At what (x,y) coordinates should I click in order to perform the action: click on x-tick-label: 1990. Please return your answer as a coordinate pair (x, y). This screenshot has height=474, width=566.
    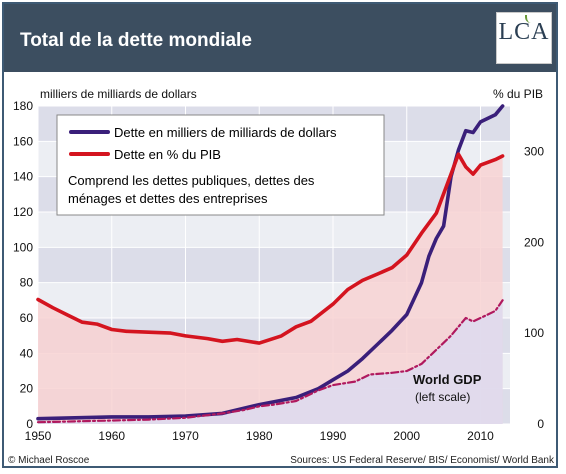
    Looking at the image, I should click on (333, 436).